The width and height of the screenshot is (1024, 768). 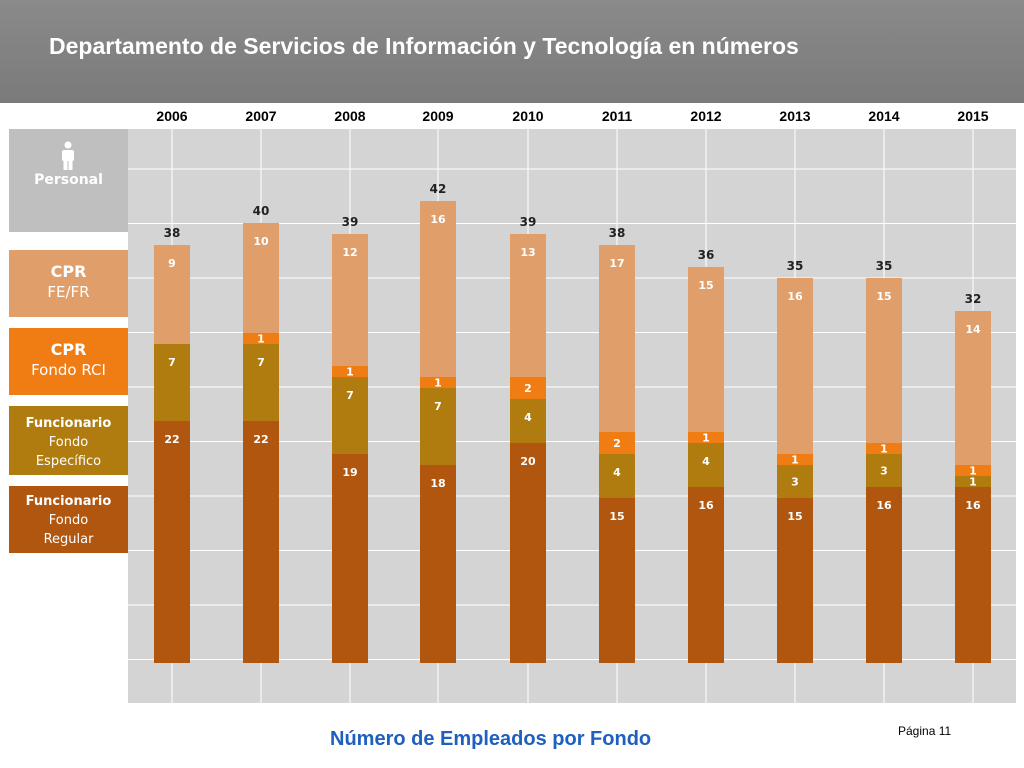 I want to click on legend-func-esp-line2: Fondo, so click(x=68, y=442).